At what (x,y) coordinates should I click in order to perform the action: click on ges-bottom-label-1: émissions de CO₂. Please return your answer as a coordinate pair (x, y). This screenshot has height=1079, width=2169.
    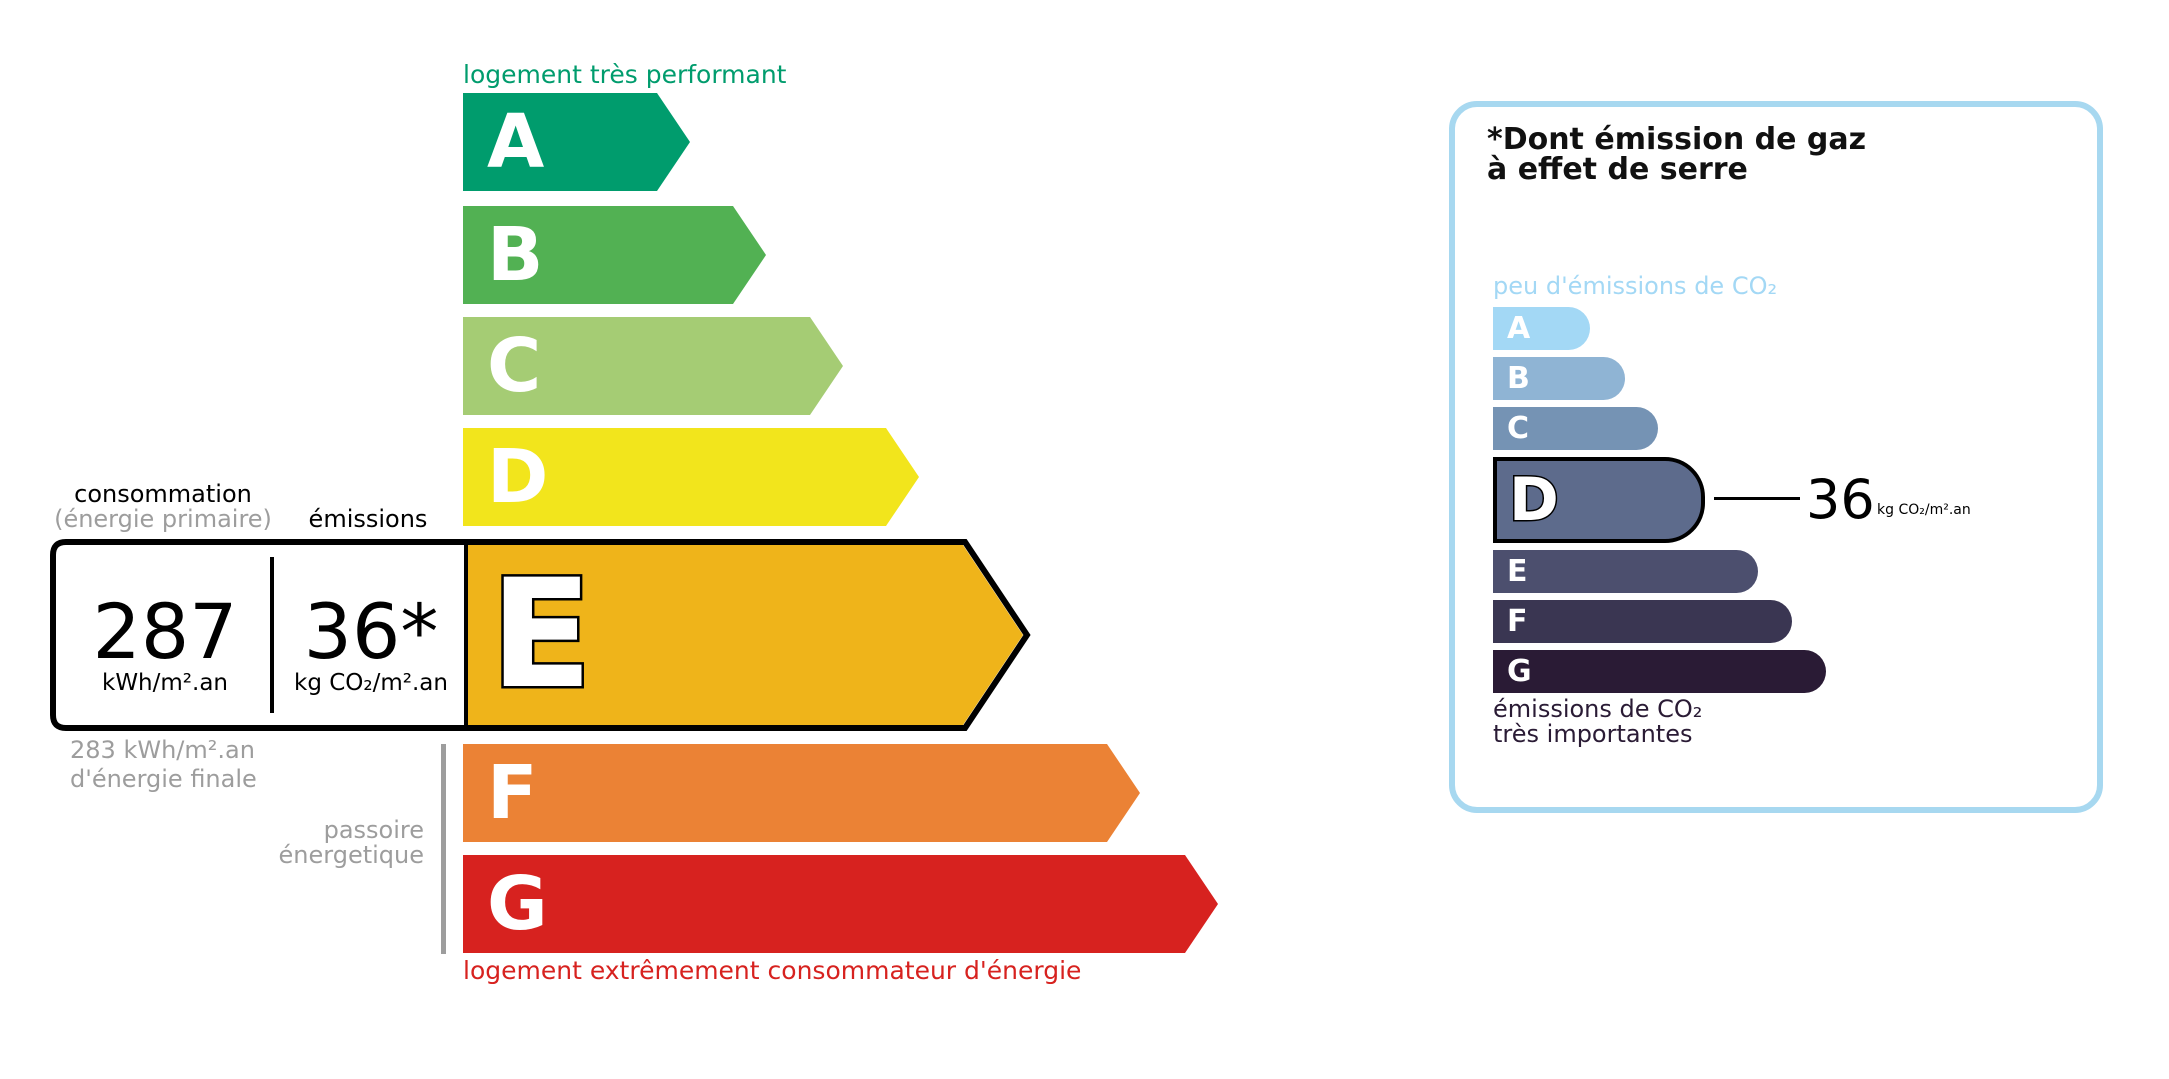
    Looking at the image, I should click on (1598, 709).